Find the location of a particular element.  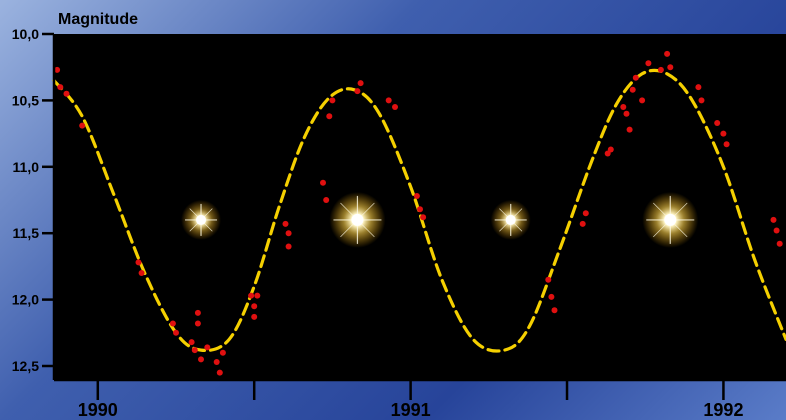

x-tick-label: 1991 is located at coordinates (411, 410).